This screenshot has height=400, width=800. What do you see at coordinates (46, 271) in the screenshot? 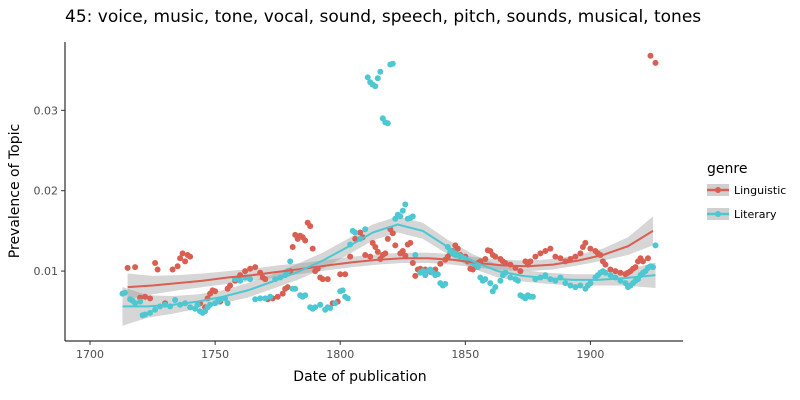
I see `y-tick-label: 0.01` at bounding box center [46, 271].